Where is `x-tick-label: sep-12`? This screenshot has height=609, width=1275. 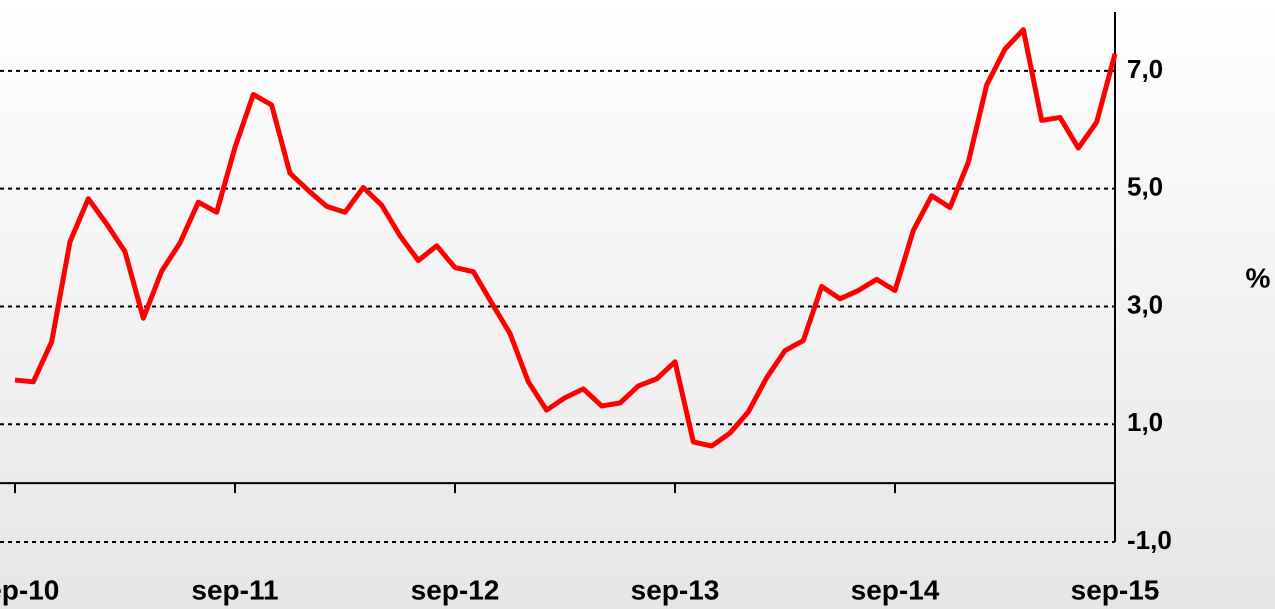
x-tick-label: sep-12 is located at coordinates (455, 589).